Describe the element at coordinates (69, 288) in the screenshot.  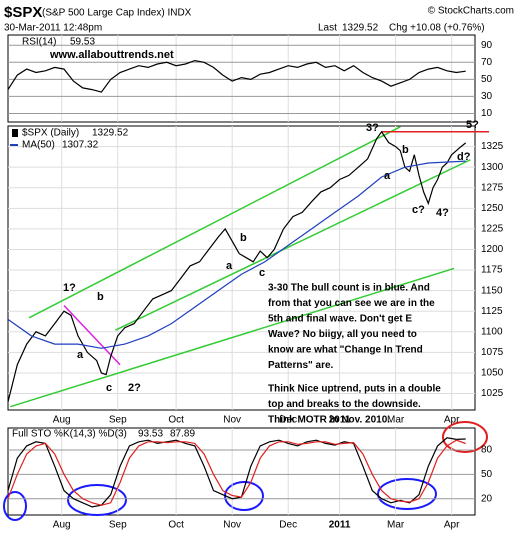
I see `wave-label: 1?` at that location.